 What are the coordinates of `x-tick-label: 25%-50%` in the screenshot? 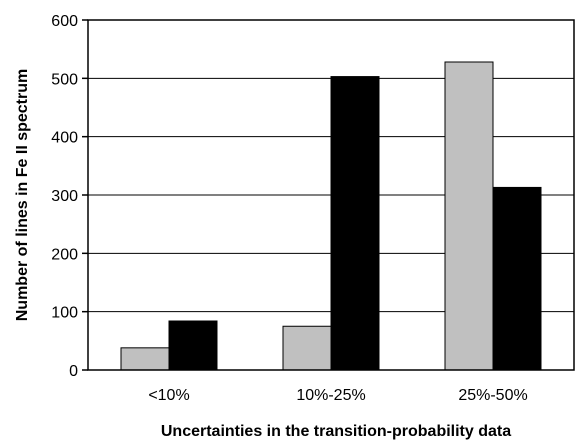 It's located at (492, 395).